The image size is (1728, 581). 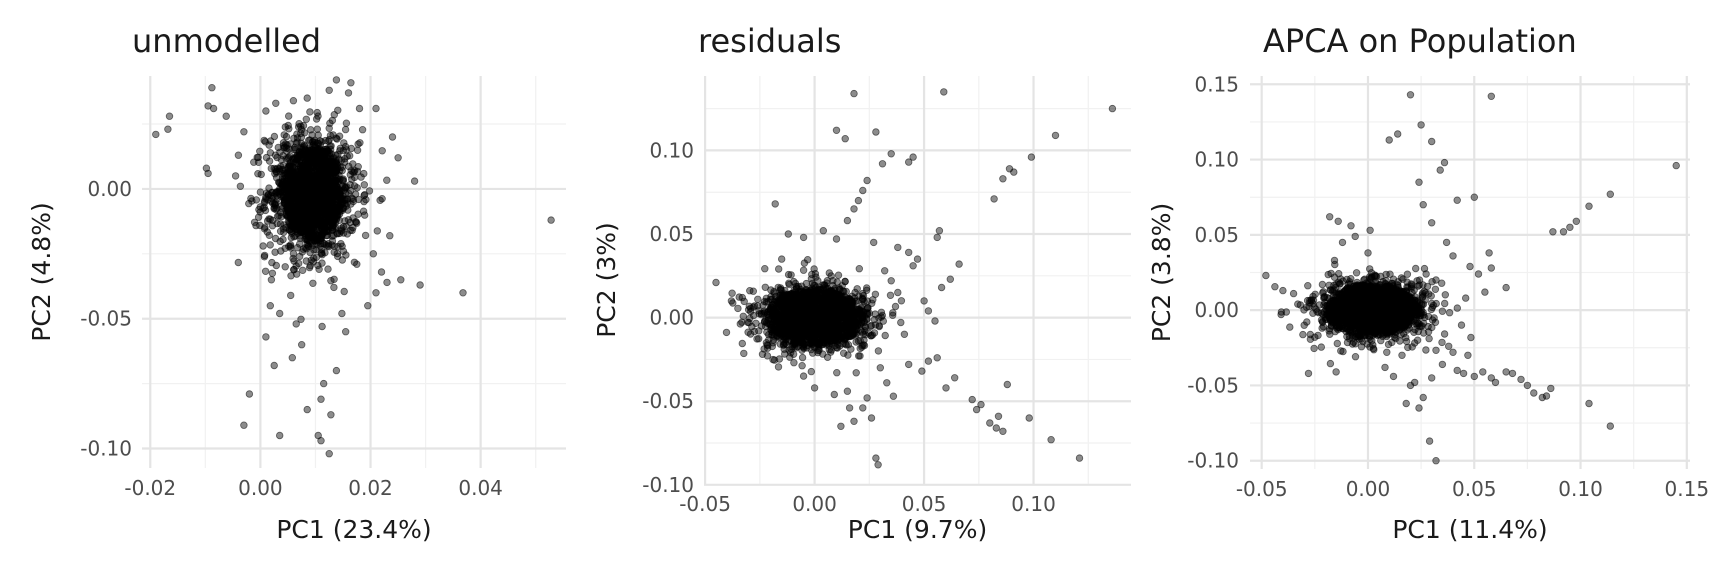 I want to click on x-tick-label: 0.05, so click(x=924, y=504).